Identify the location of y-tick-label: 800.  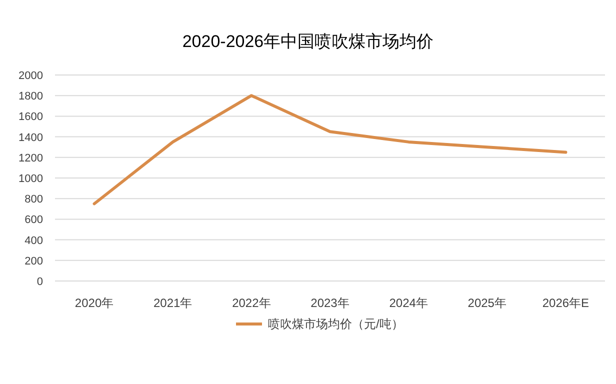
(33, 200).